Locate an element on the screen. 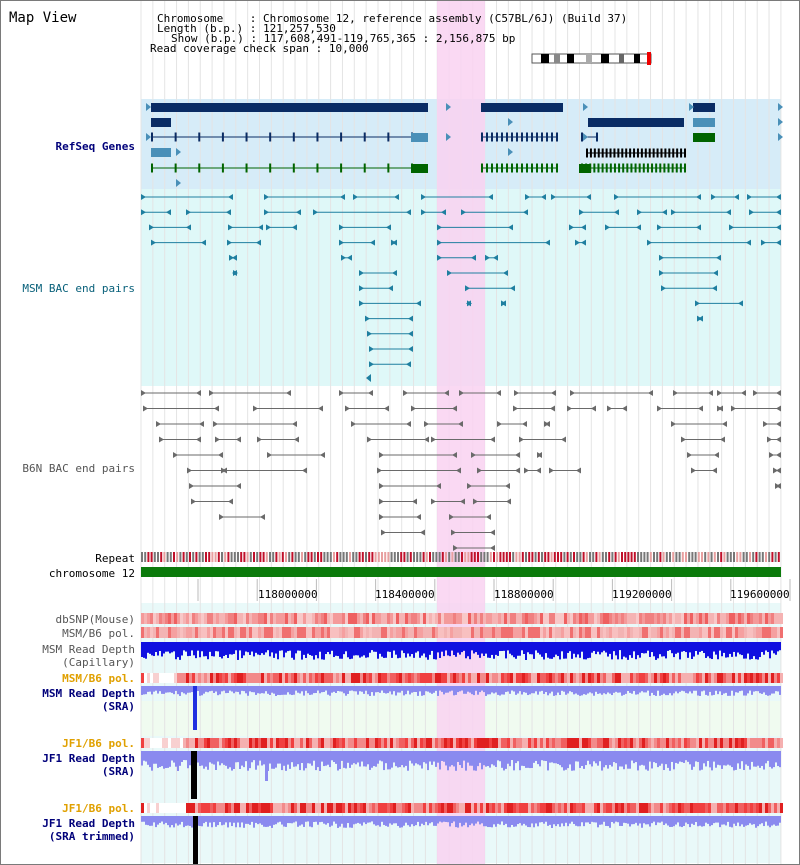  track-label-msm-b6-pol-2: MSM/B6 pol. is located at coordinates (98, 678).